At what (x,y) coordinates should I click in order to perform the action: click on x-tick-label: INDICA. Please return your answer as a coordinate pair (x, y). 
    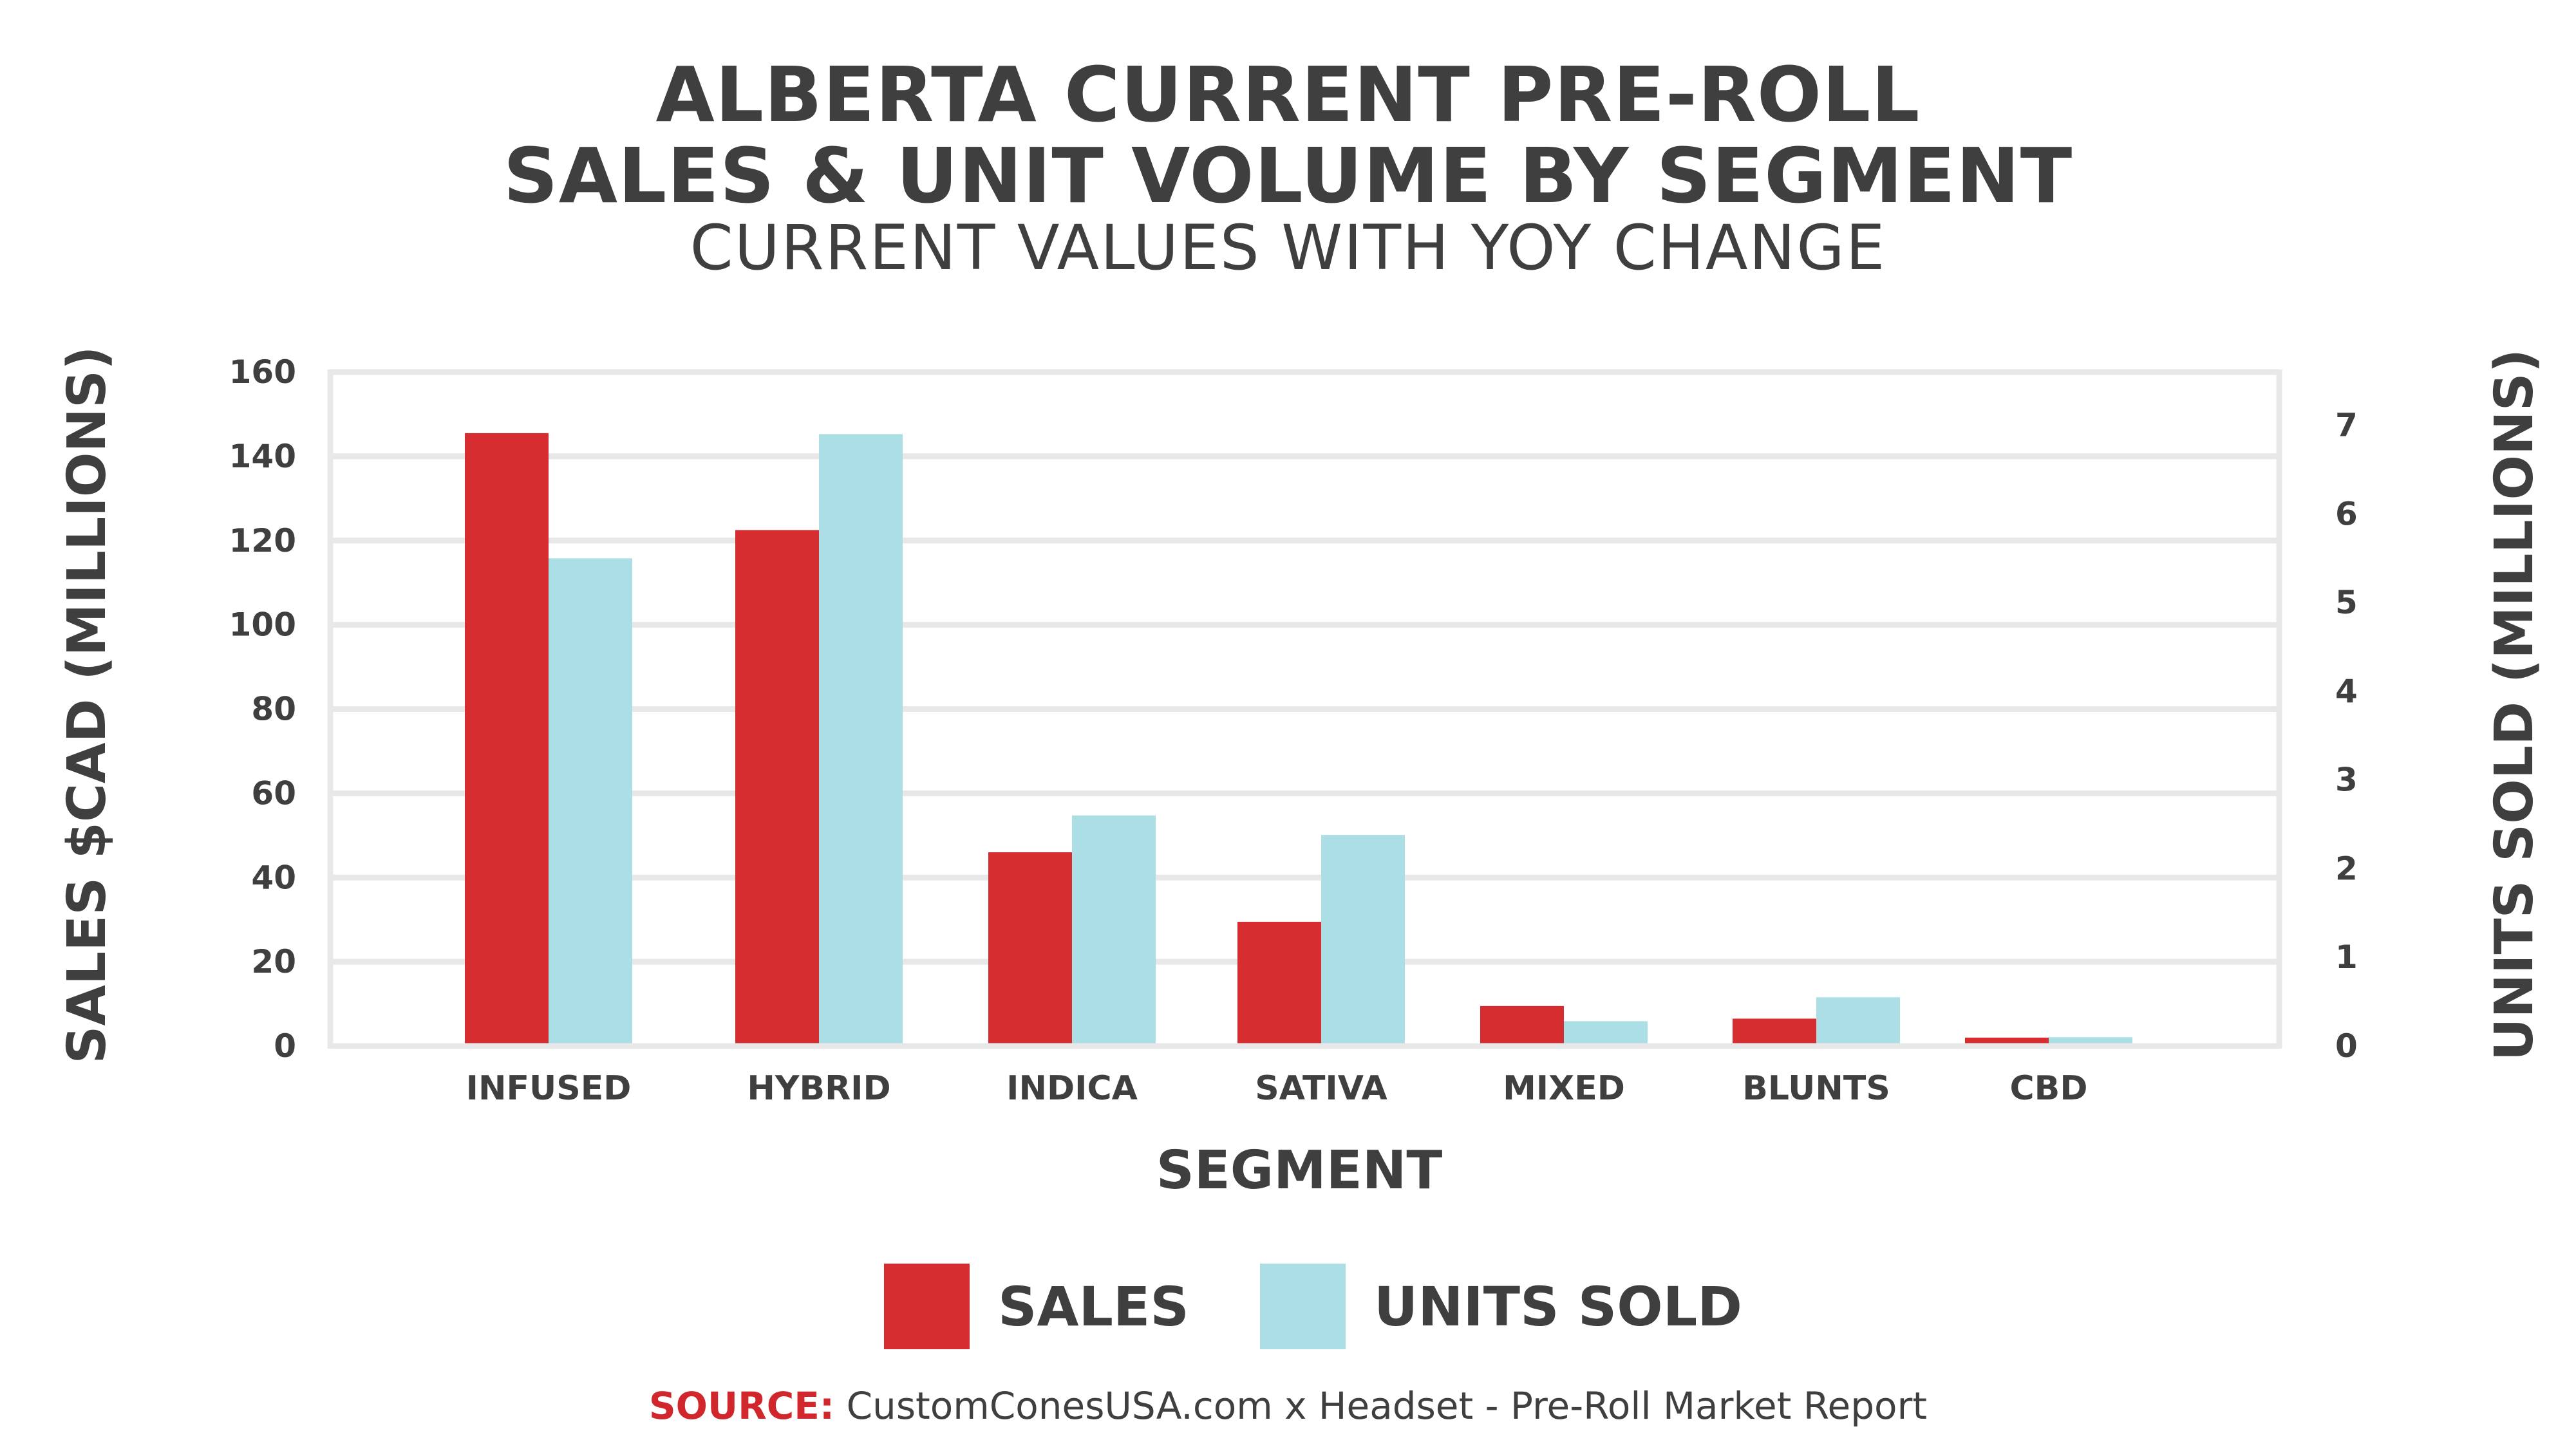
    Looking at the image, I should click on (1072, 1088).